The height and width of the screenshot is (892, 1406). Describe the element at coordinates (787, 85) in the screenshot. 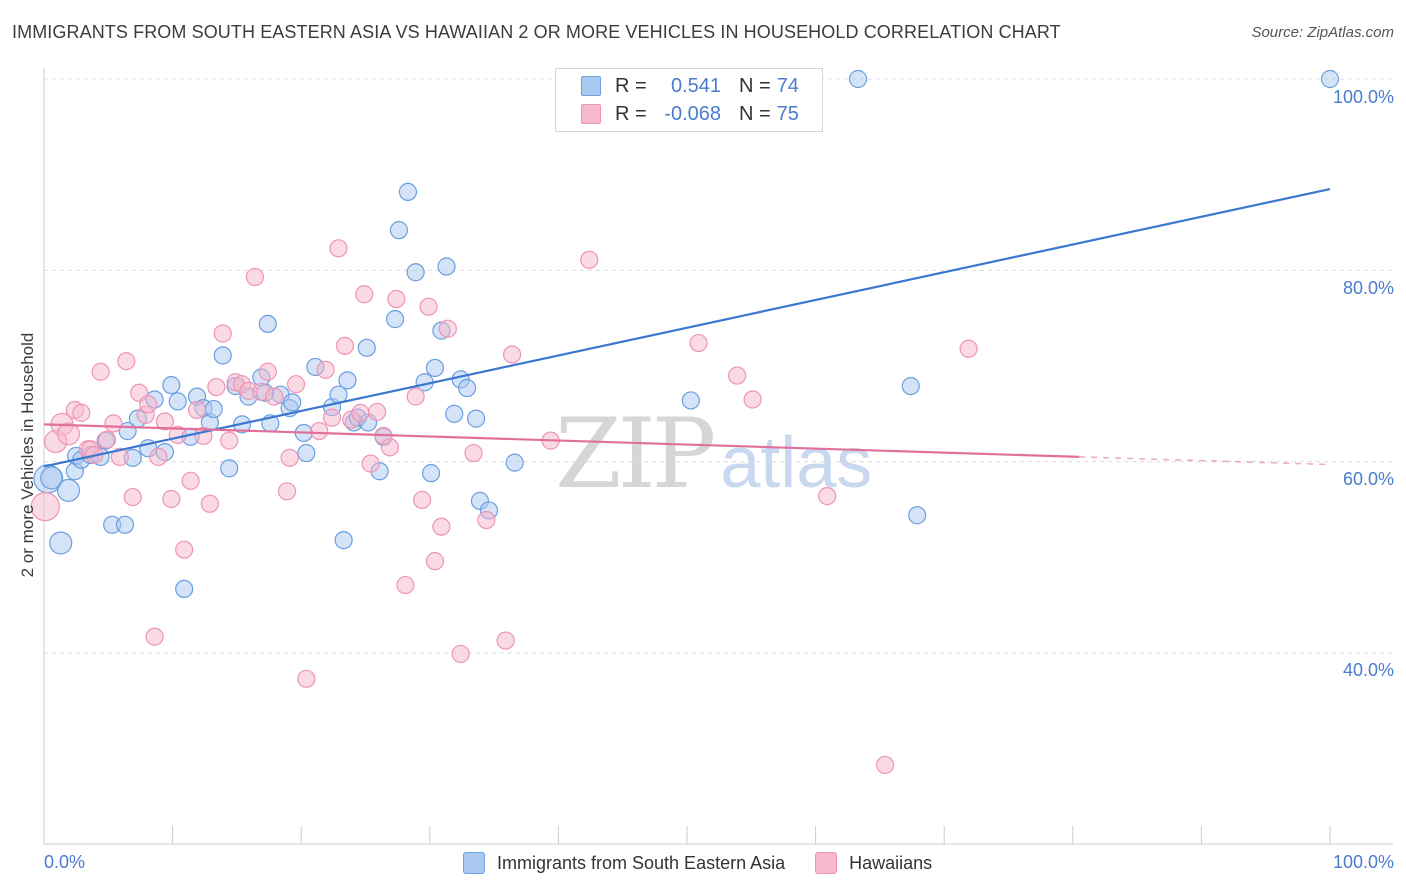

I see `legend-n-value: 74` at that location.